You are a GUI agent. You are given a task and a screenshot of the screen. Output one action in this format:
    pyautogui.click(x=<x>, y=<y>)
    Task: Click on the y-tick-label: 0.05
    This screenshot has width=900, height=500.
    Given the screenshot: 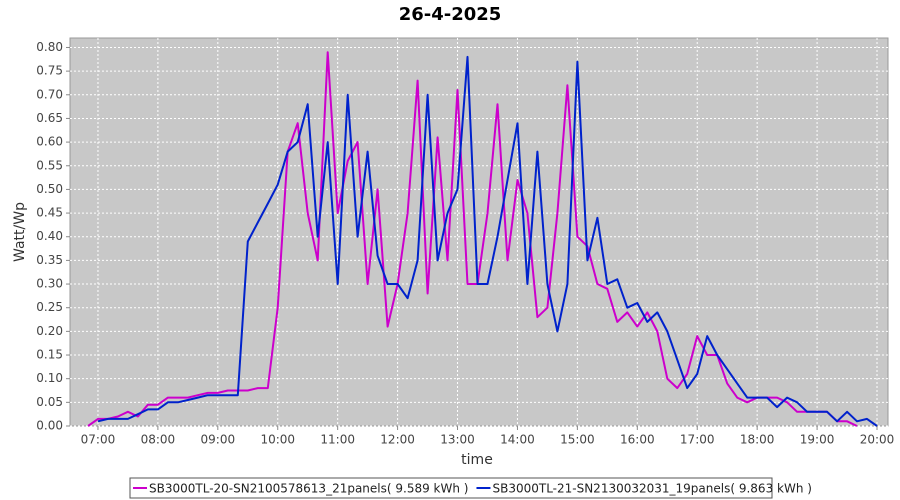 What is the action you would take?
    pyautogui.click(x=49, y=402)
    